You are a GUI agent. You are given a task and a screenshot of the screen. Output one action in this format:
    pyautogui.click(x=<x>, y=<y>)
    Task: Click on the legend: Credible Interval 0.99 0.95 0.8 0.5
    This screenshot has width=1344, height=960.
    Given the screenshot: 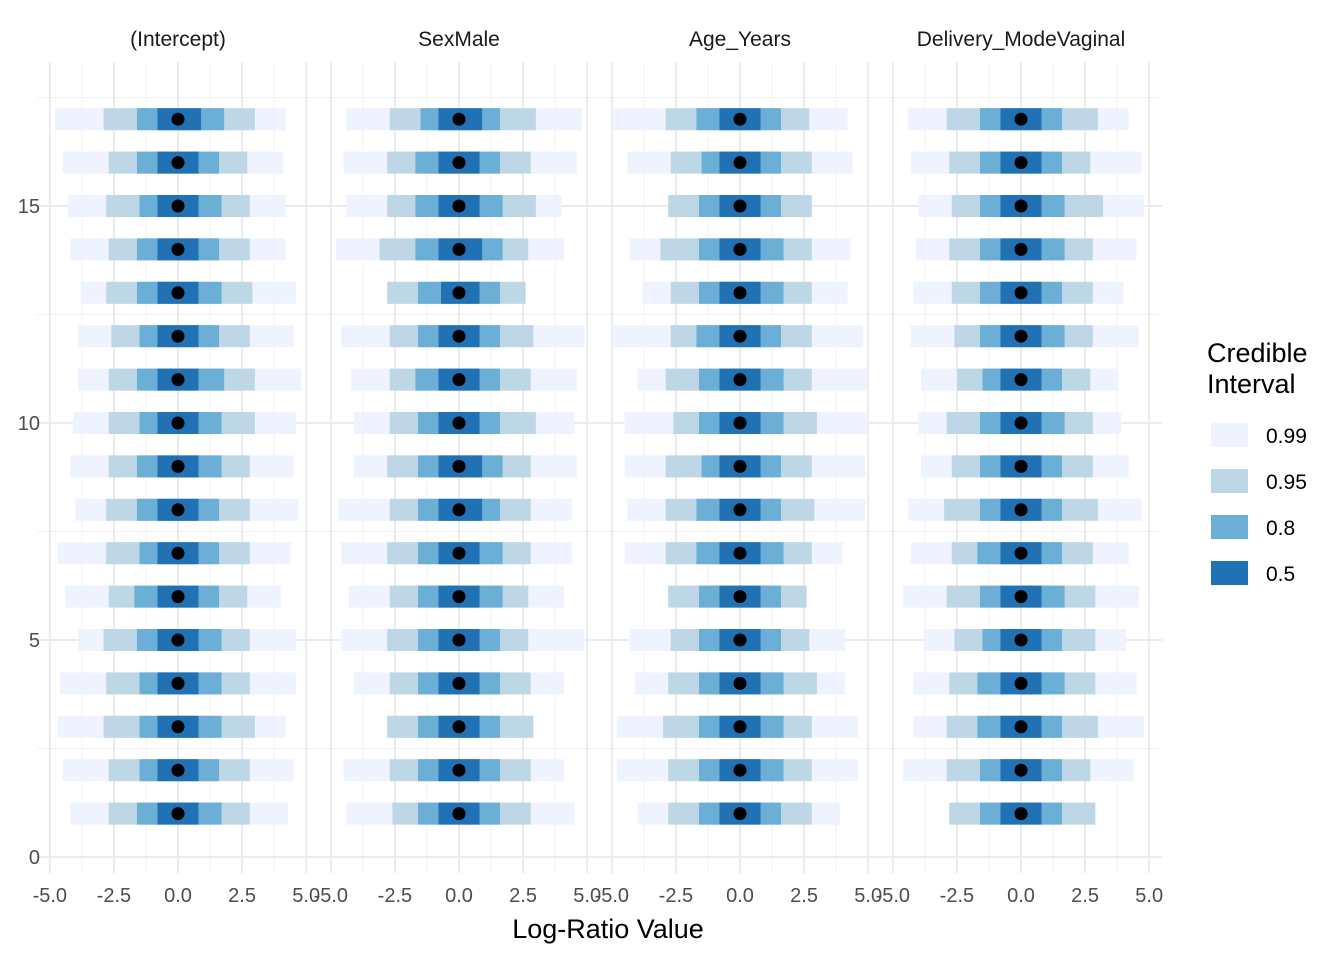 What is the action you would take?
    pyautogui.click(x=1257, y=462)
    